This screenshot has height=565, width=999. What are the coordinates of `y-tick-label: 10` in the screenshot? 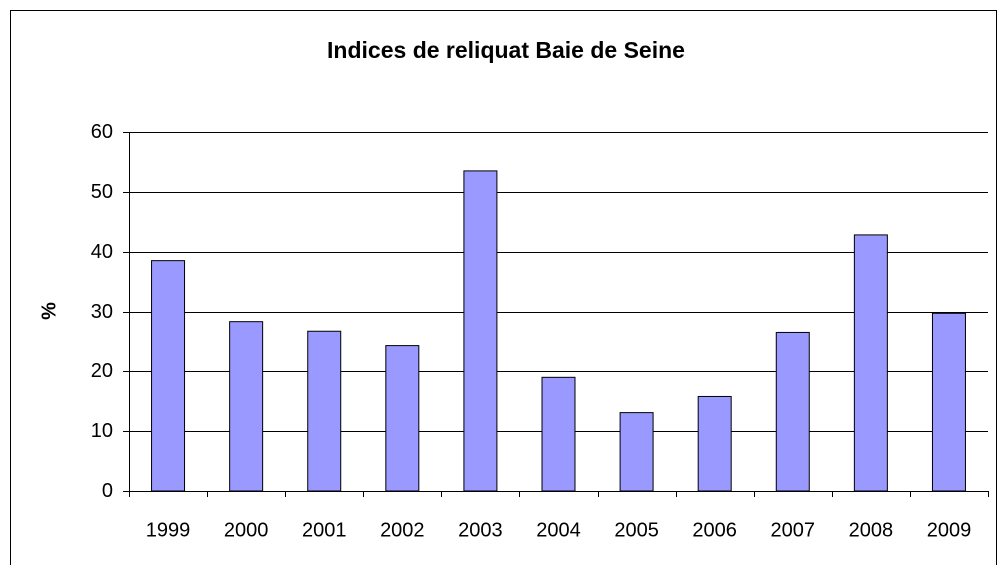 It's located at (102, 431).